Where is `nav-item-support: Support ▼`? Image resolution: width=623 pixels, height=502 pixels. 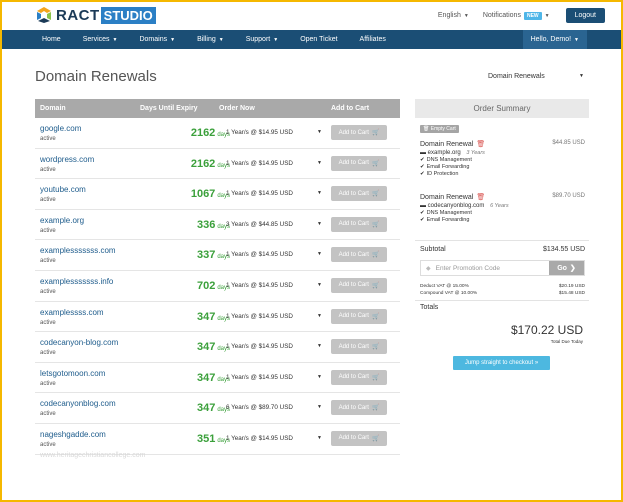 nav-item-support: Support ▼ is located at coordinates (262, 39).